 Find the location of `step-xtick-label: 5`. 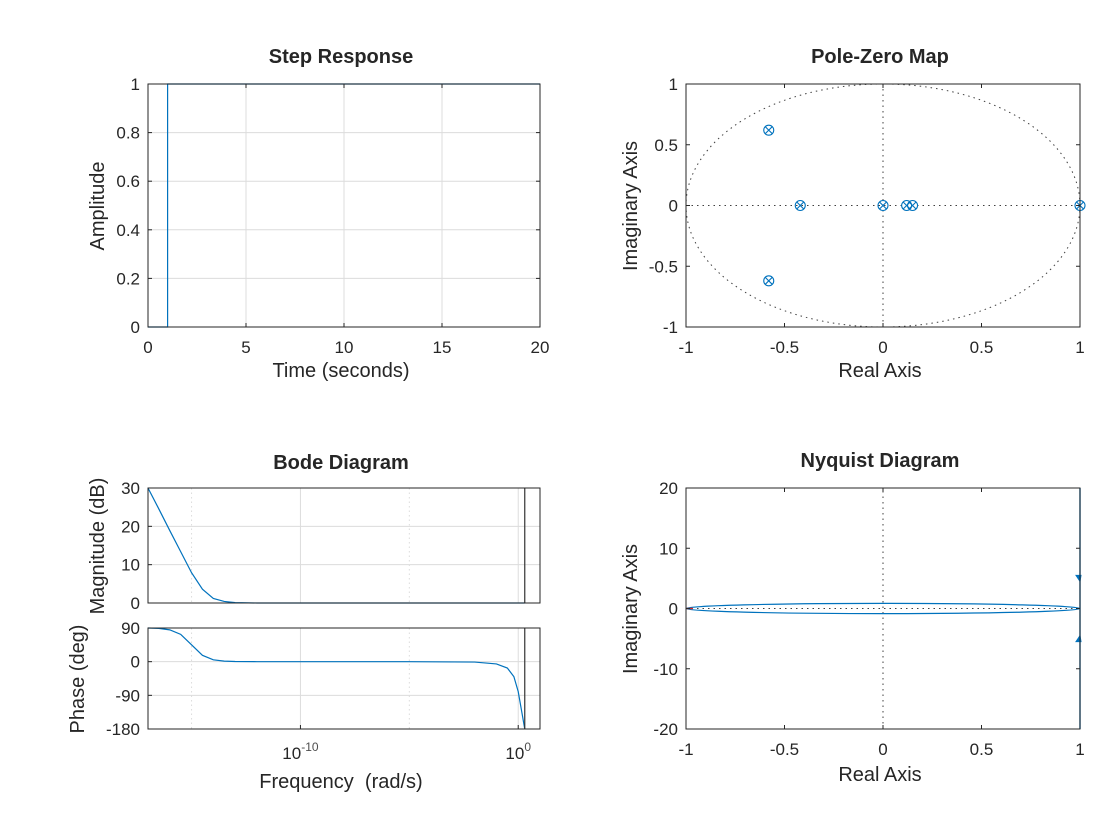

step-xtick-label: 5 is located at coordinates (245, 347).